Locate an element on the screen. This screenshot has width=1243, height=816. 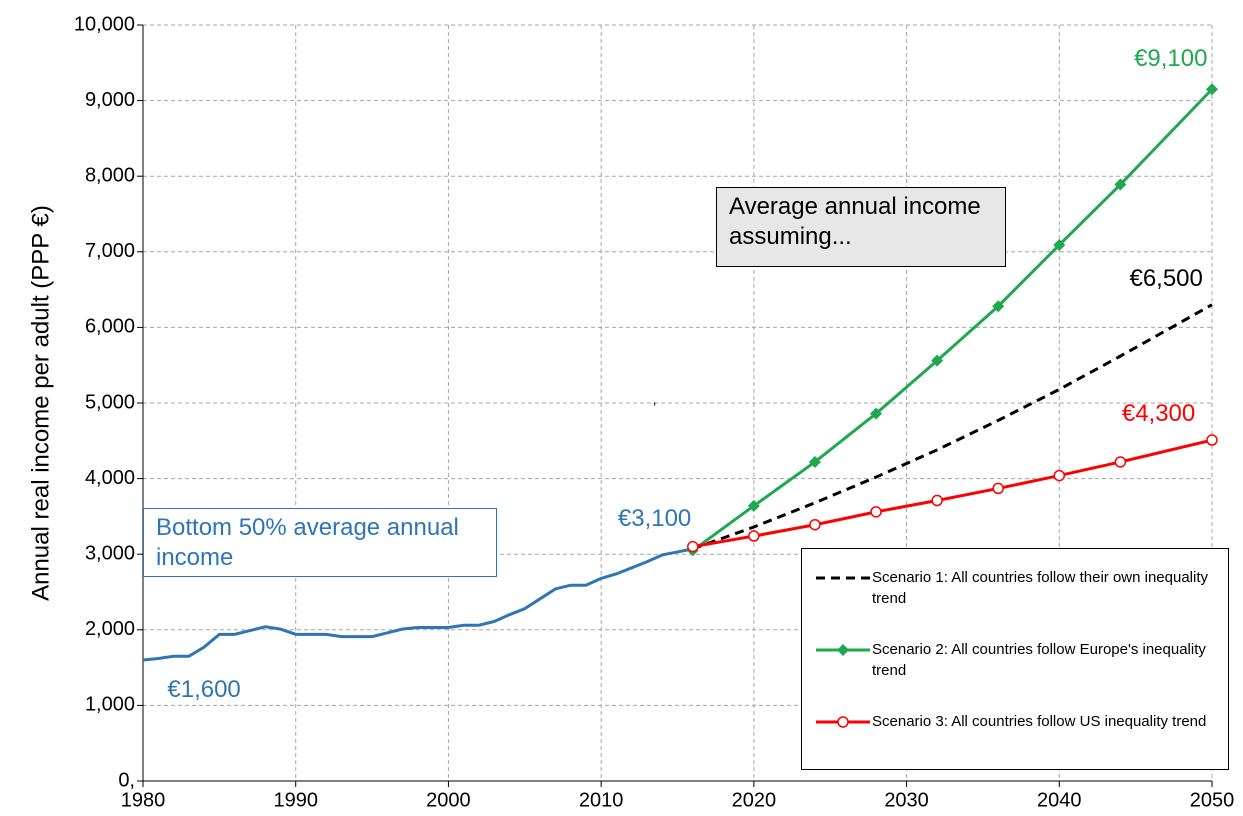
y-tick-label: 2,000 is located at coordinates (110, 629).